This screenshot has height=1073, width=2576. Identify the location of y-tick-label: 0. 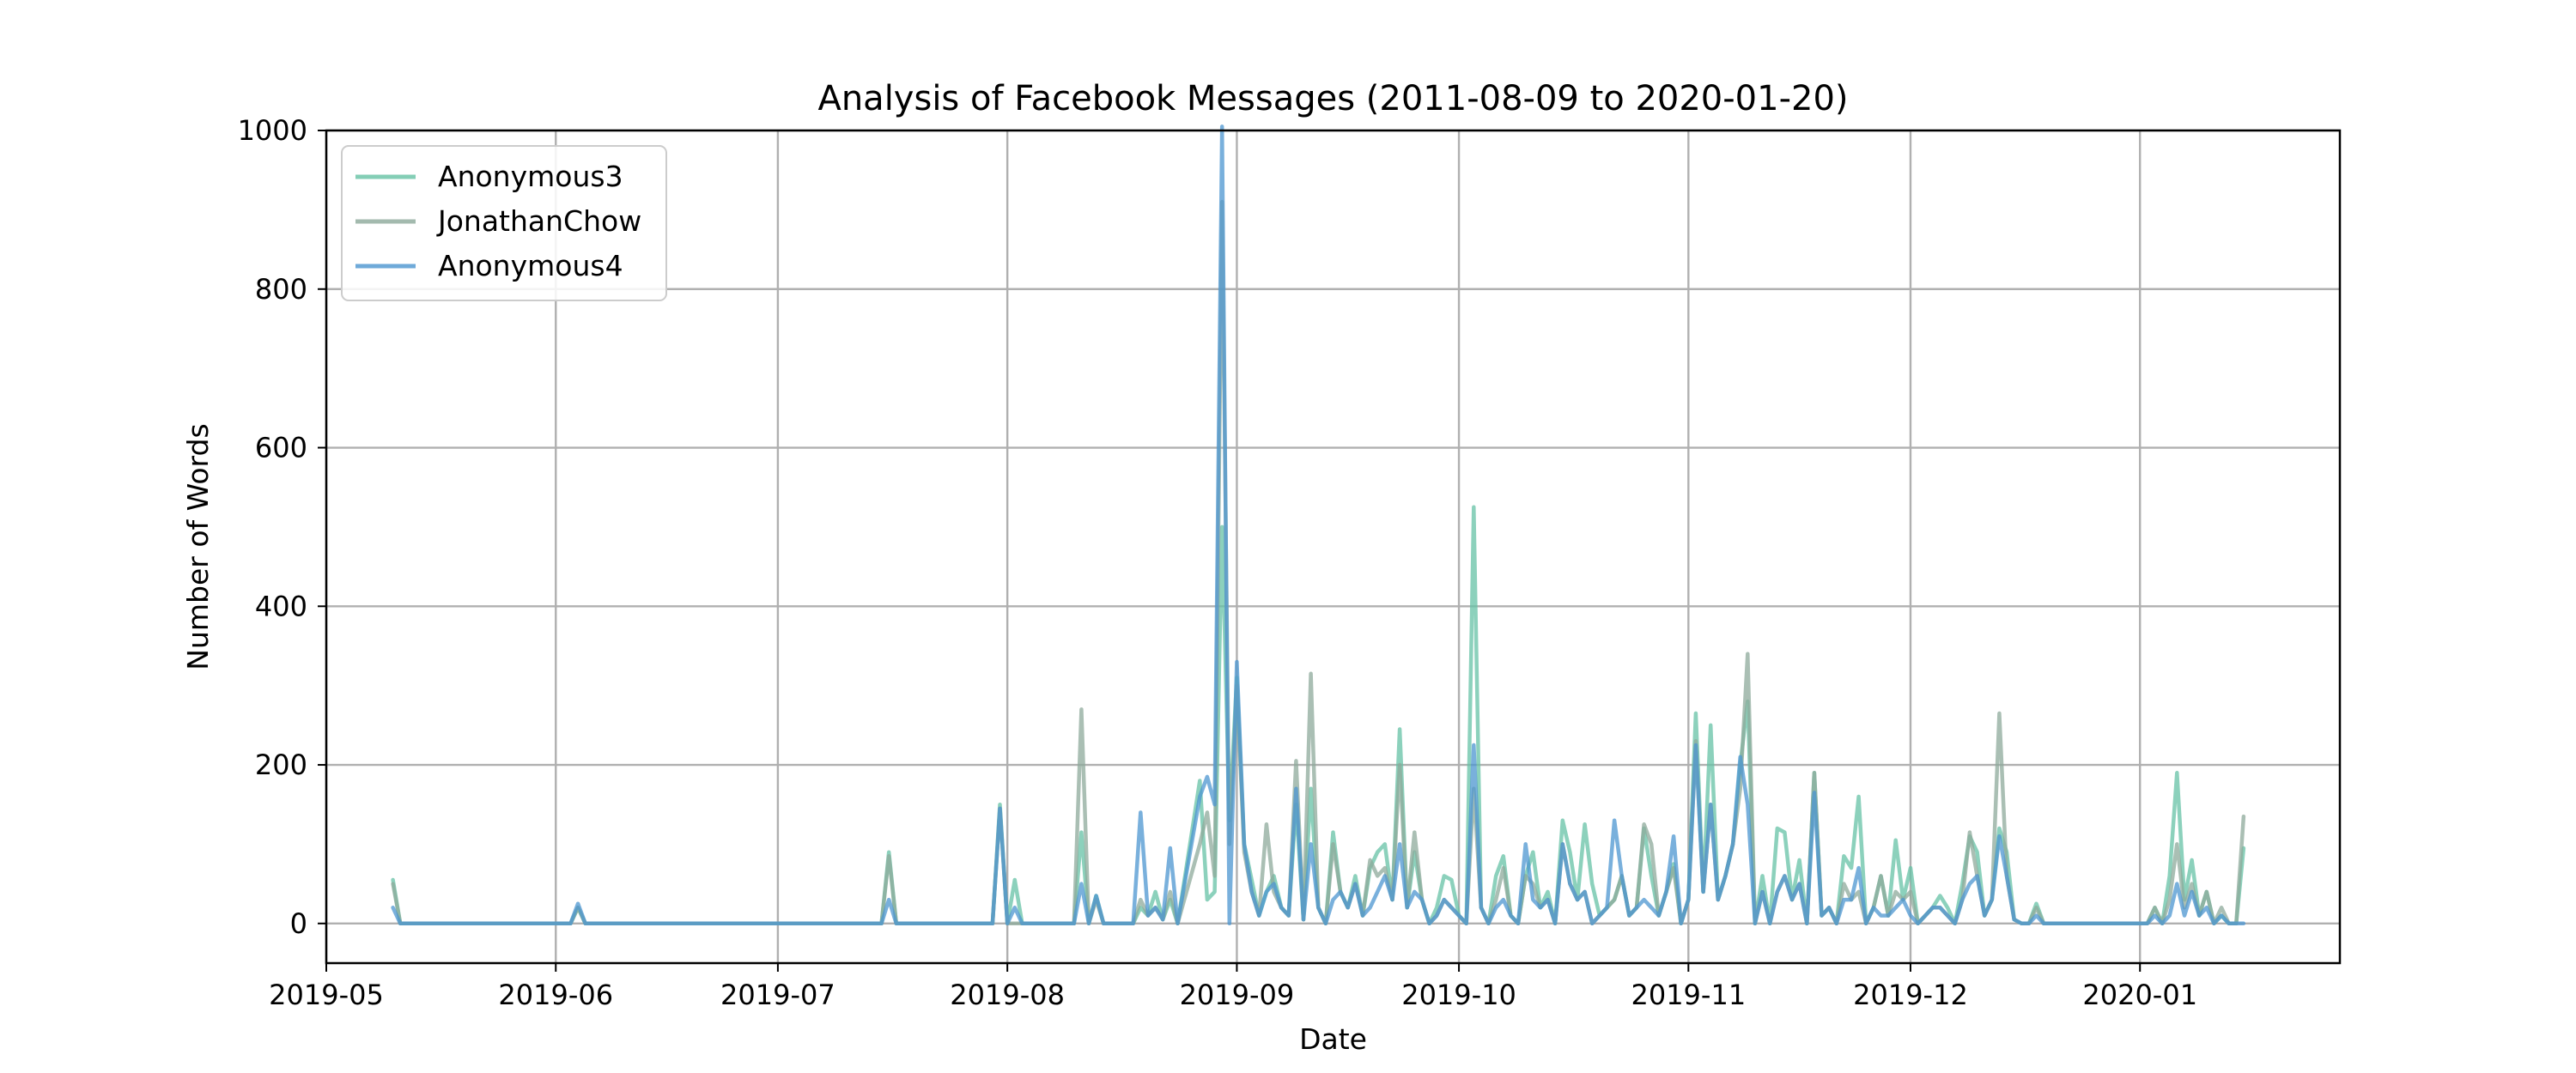
(298, 923).